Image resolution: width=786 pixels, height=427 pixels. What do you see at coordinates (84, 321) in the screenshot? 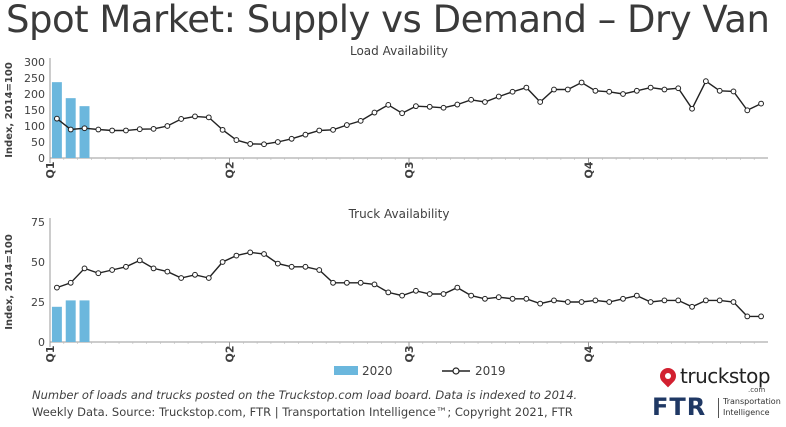
I see `truck-bar-2020` at bounding box center [84, 321].